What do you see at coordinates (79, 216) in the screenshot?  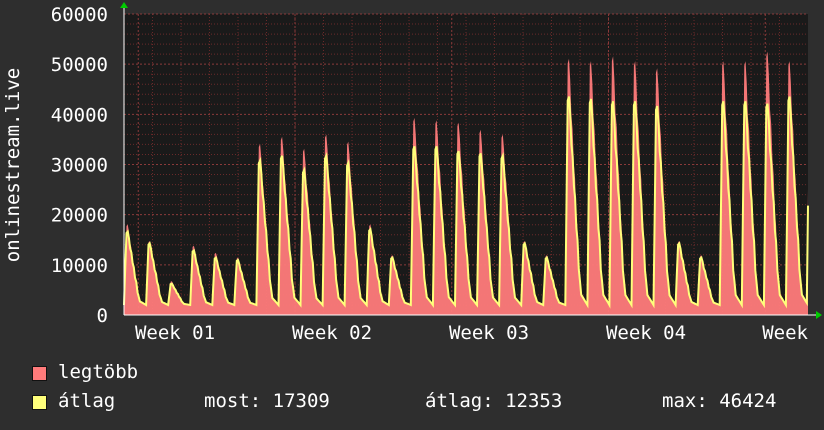 I see `y-tick-label: 20000` at bounding box center [79, 216].